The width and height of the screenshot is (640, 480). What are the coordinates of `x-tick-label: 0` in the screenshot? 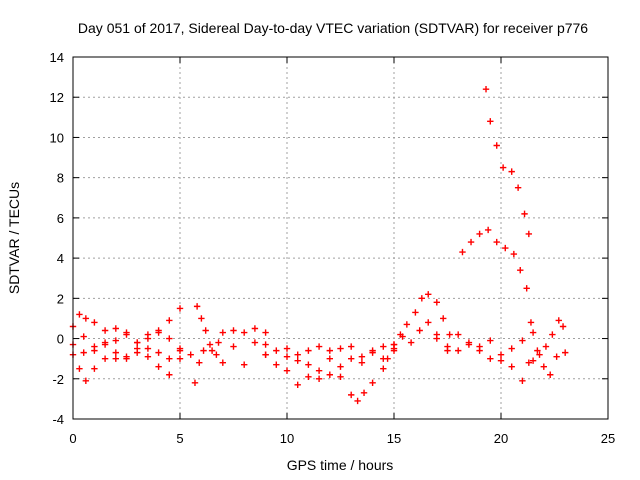 It's located at (72, 438).